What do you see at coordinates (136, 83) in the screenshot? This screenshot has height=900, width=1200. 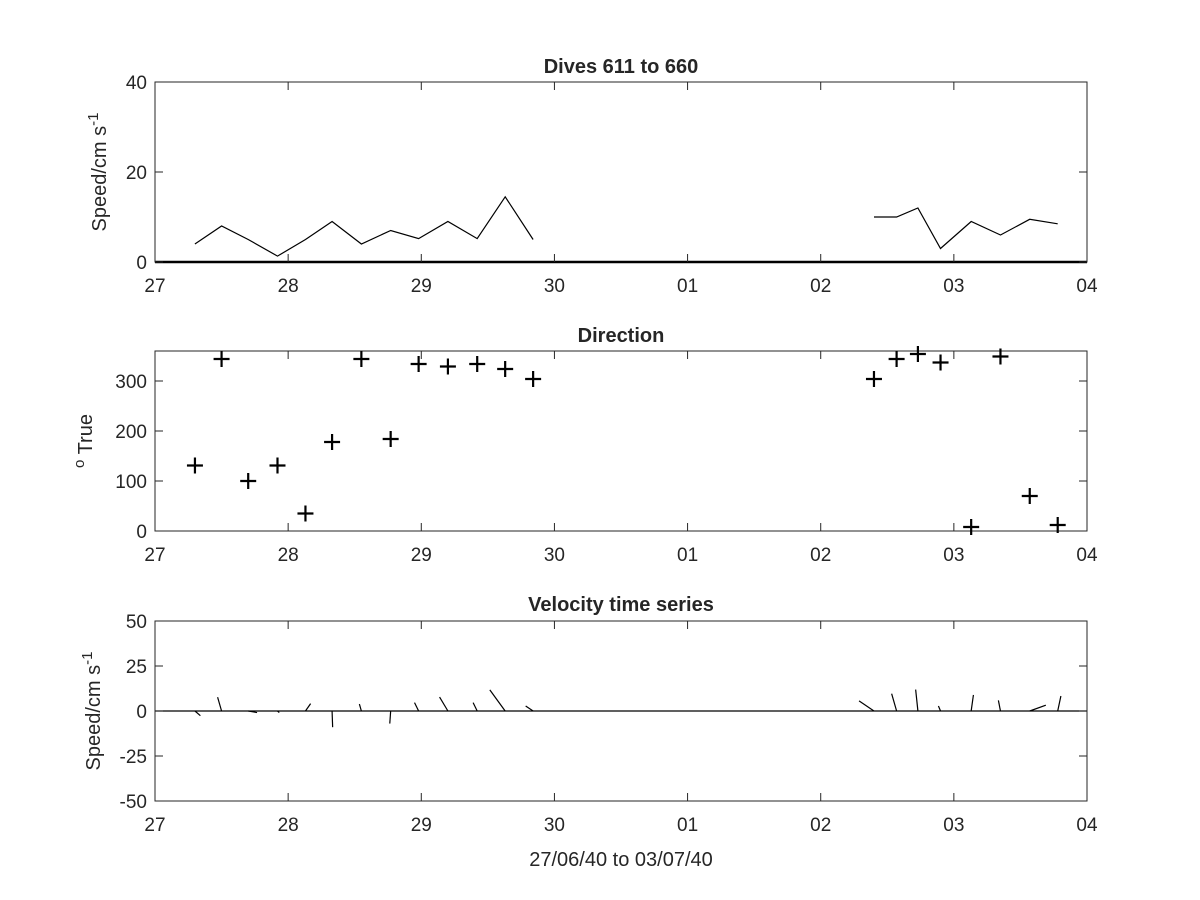 I see `speed-y-tick-label: 40` at bounding box center [136, 83].